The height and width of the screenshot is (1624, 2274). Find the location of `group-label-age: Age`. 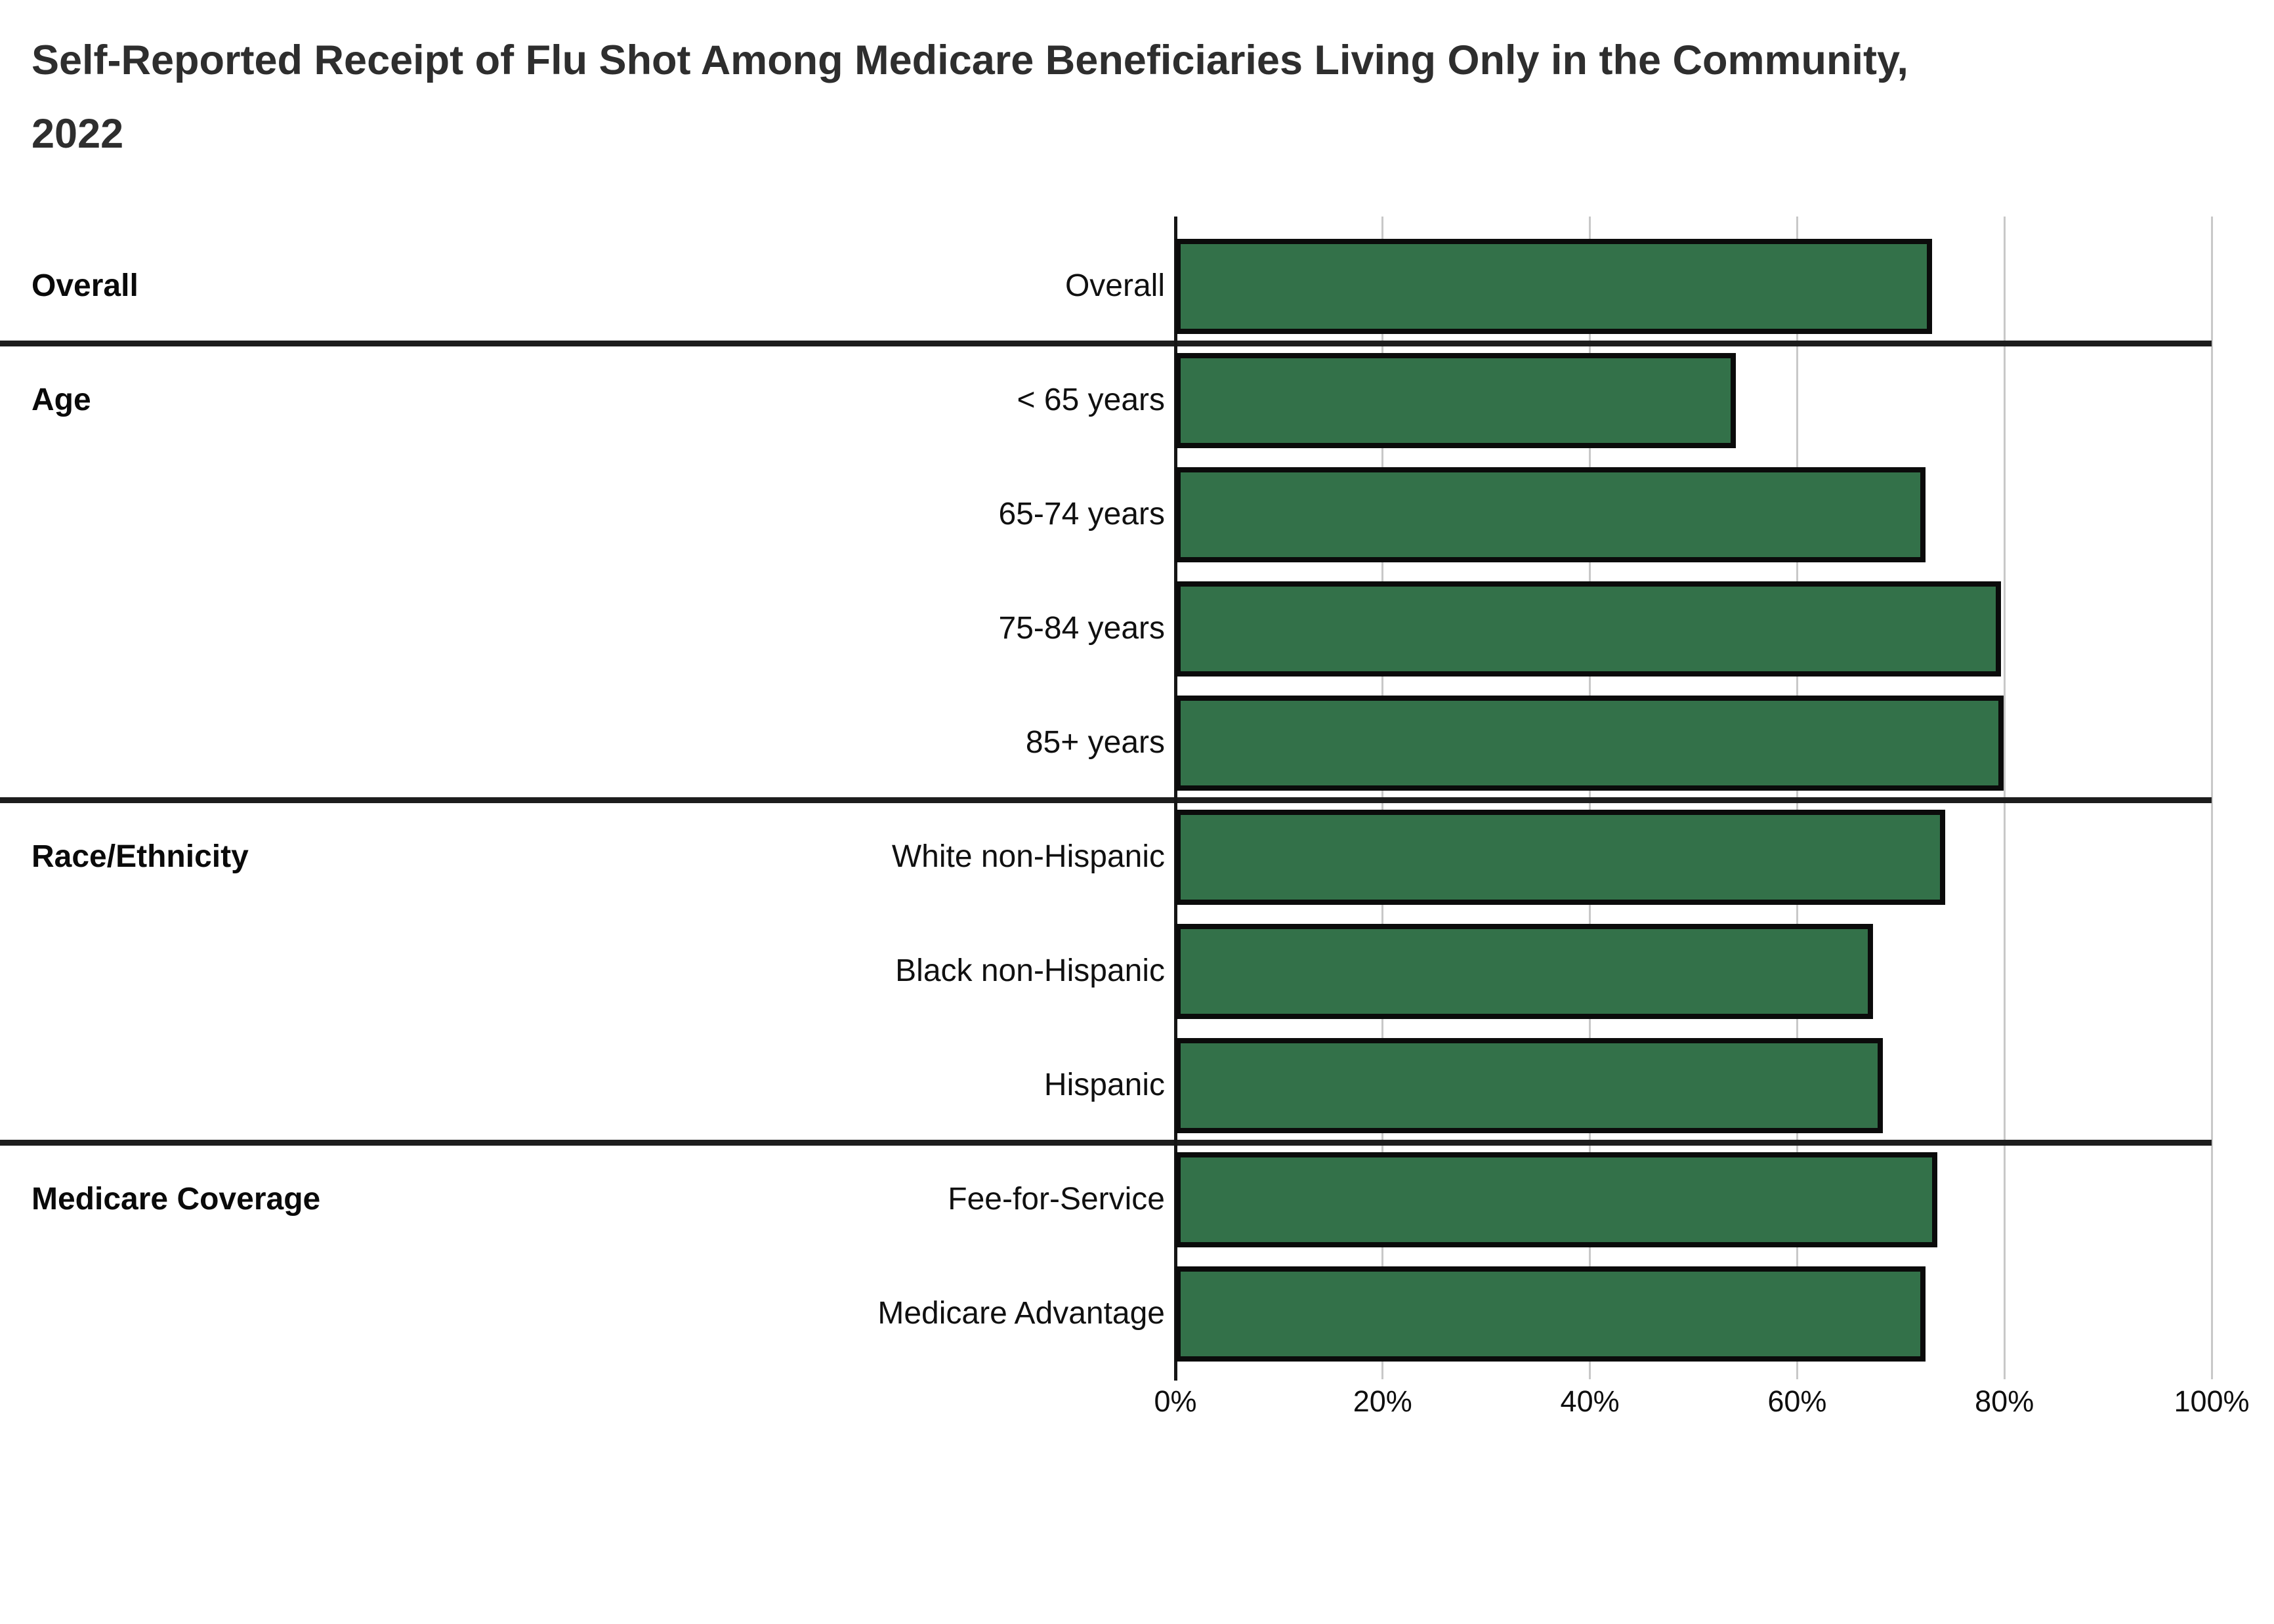

group-label-age: Age is located at coordinates (61, 400).